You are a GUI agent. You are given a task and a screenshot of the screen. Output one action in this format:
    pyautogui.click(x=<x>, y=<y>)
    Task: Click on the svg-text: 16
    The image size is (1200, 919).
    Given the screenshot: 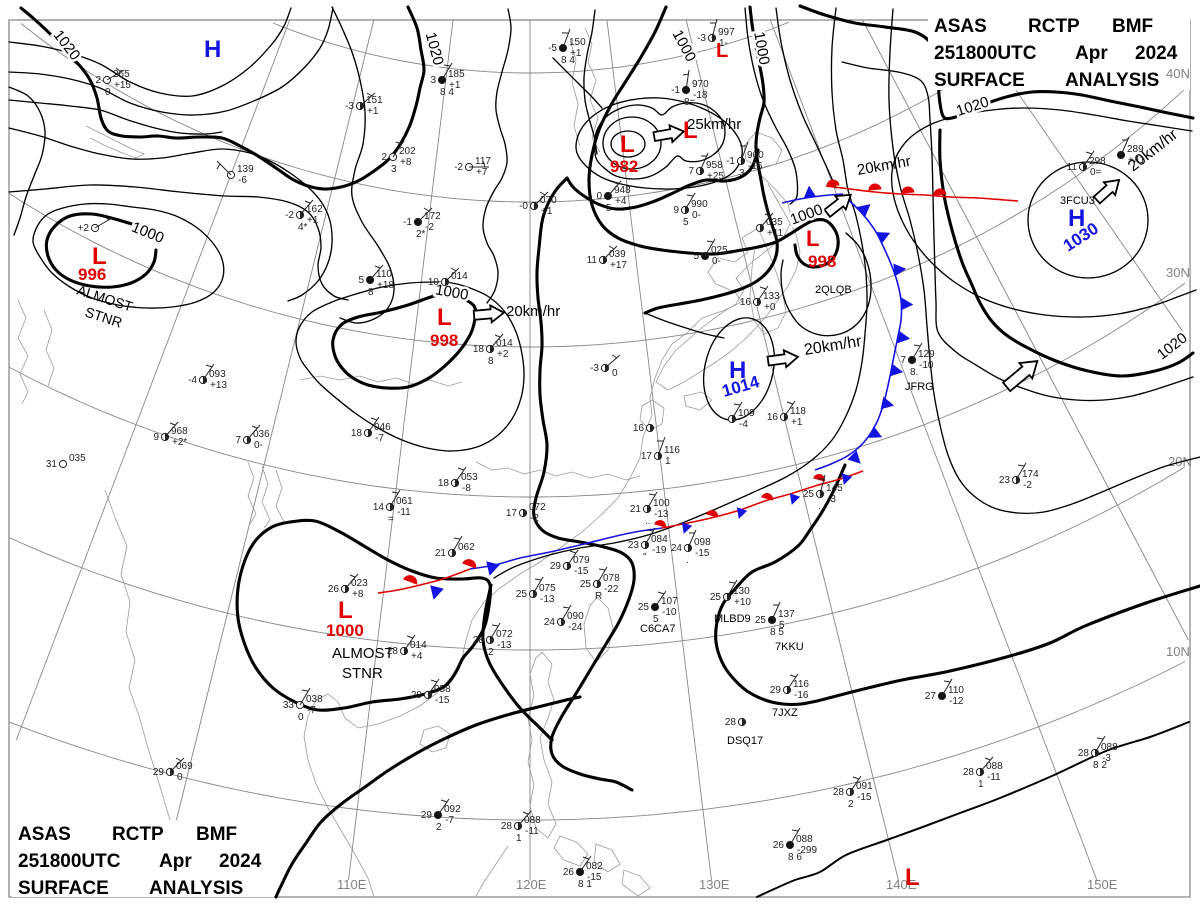 What is the action you would take?
    pyautogui.click(x=746, y=302)
    